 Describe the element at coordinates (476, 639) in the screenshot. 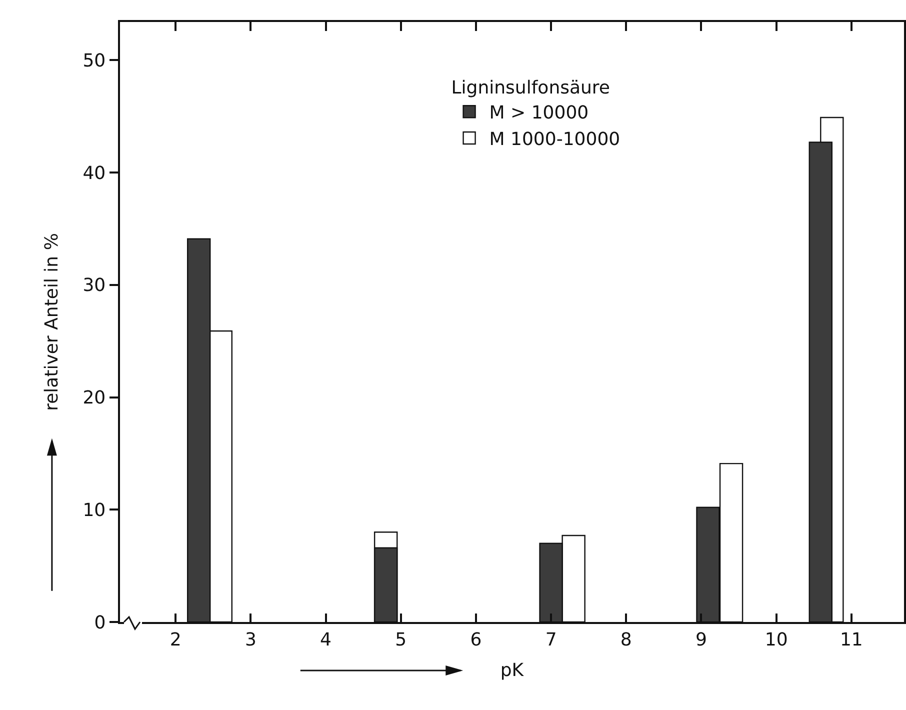

I see `x-tick-label: 6` at that location.